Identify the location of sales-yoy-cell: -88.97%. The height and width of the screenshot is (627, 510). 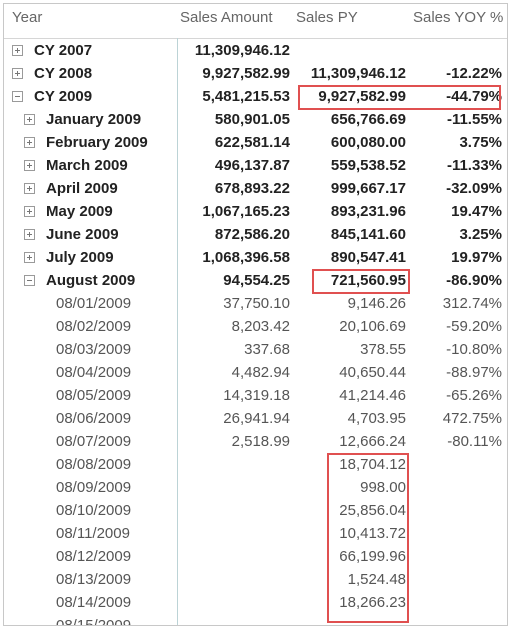
(474, 372).